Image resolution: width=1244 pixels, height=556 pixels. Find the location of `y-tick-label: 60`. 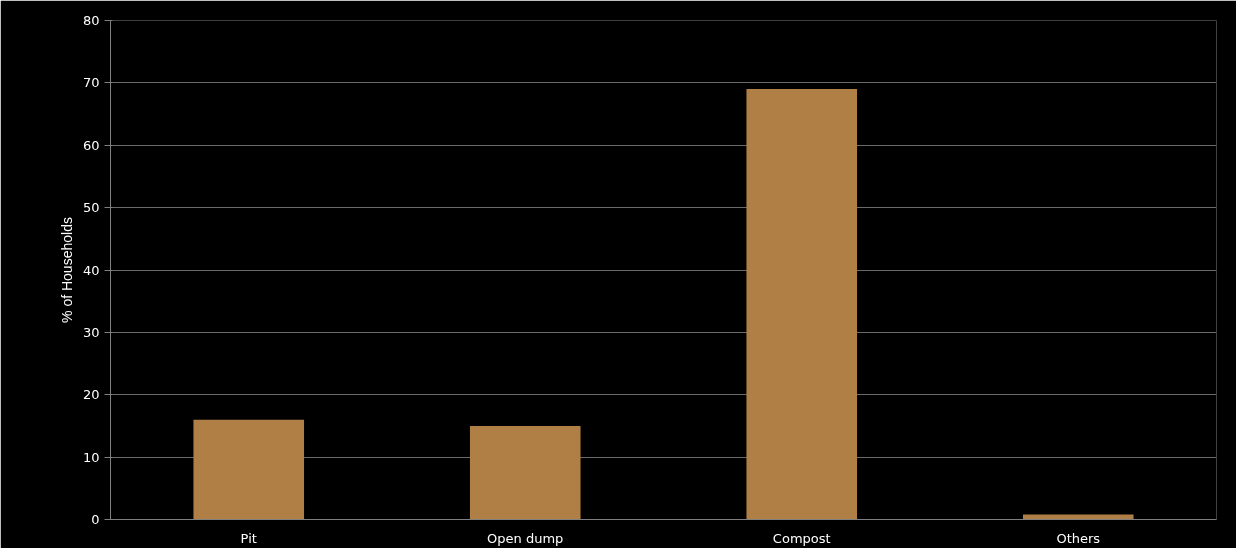

y-tick-label: 60 is located at coordinates (91, 145).